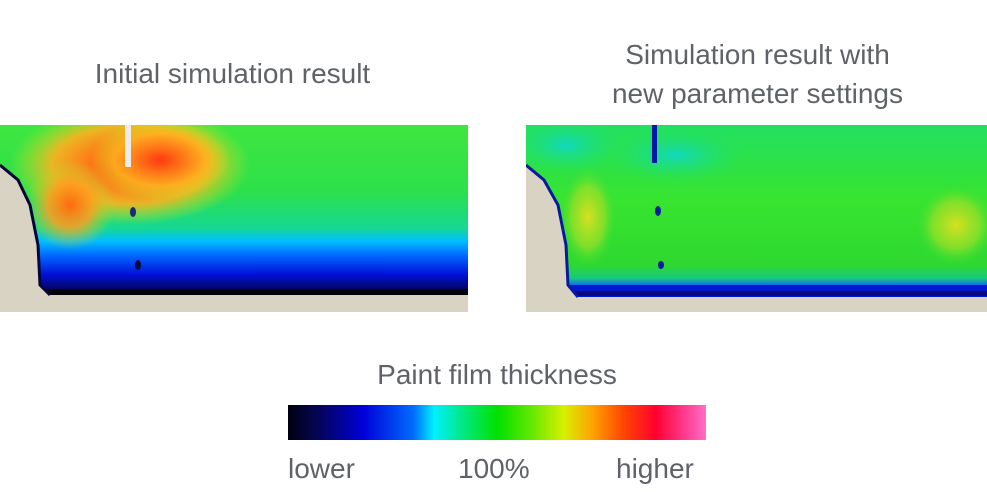 The width and height of the screenshot is (987, 492). Describe the element at coordinates (757, 54) in the screenshot. I see `new-settings-title-line-1: Simulation result with` at that location.